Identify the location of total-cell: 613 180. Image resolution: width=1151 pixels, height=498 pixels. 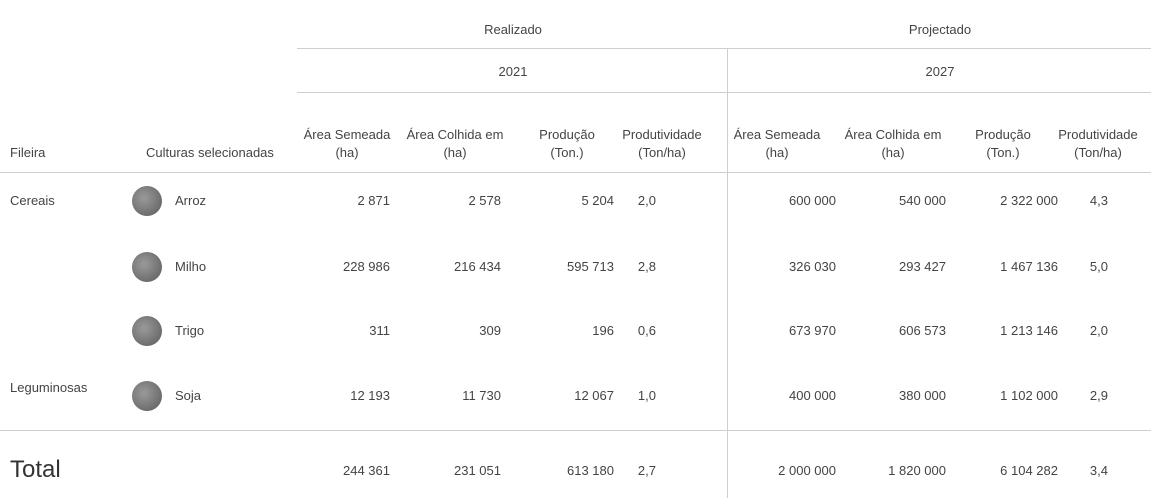
(590, 470).